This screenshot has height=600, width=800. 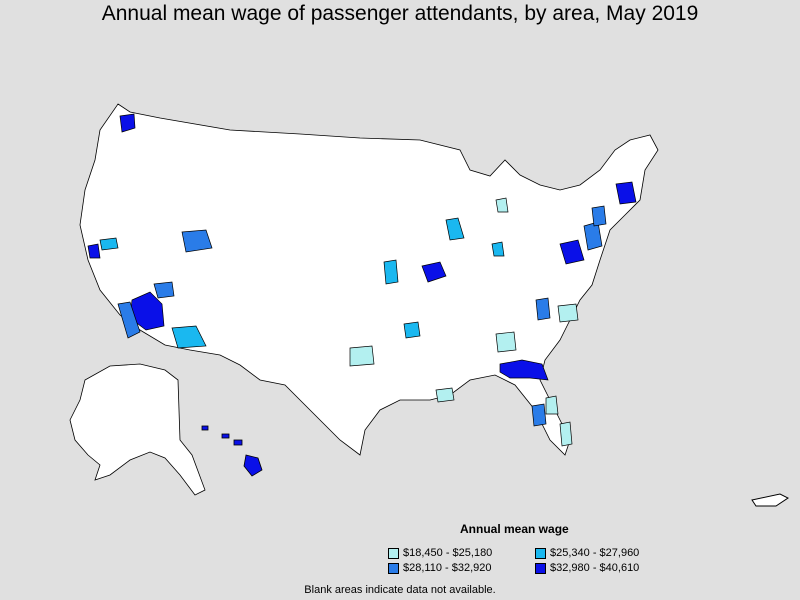 What do you see at coordinates (447, 568) in the screenshot?
I see `legend-label-3: $28,110 - $32,920` at bounding box center [447, 568].